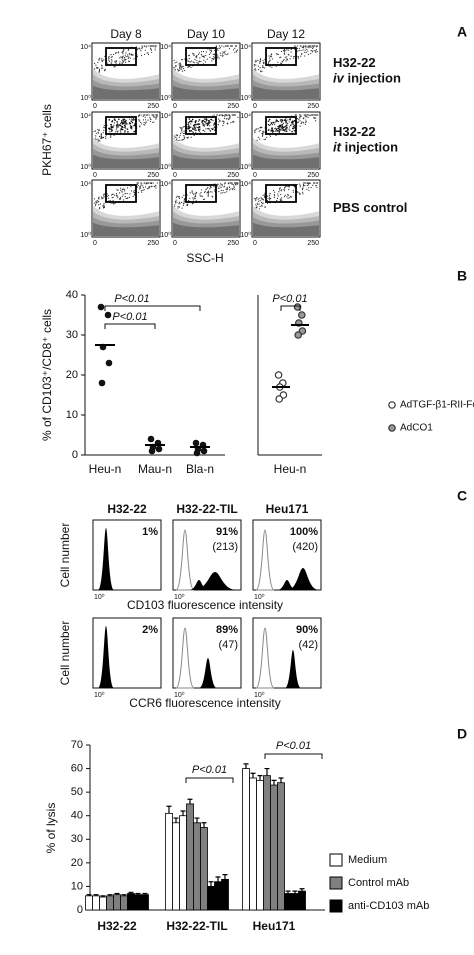 The width and height of the screenshot is (474, 955). What do you see at coordinates (416, 428) in the screenshot?
I see `legend-label: AdCO1` at bounding box center [416, 428].